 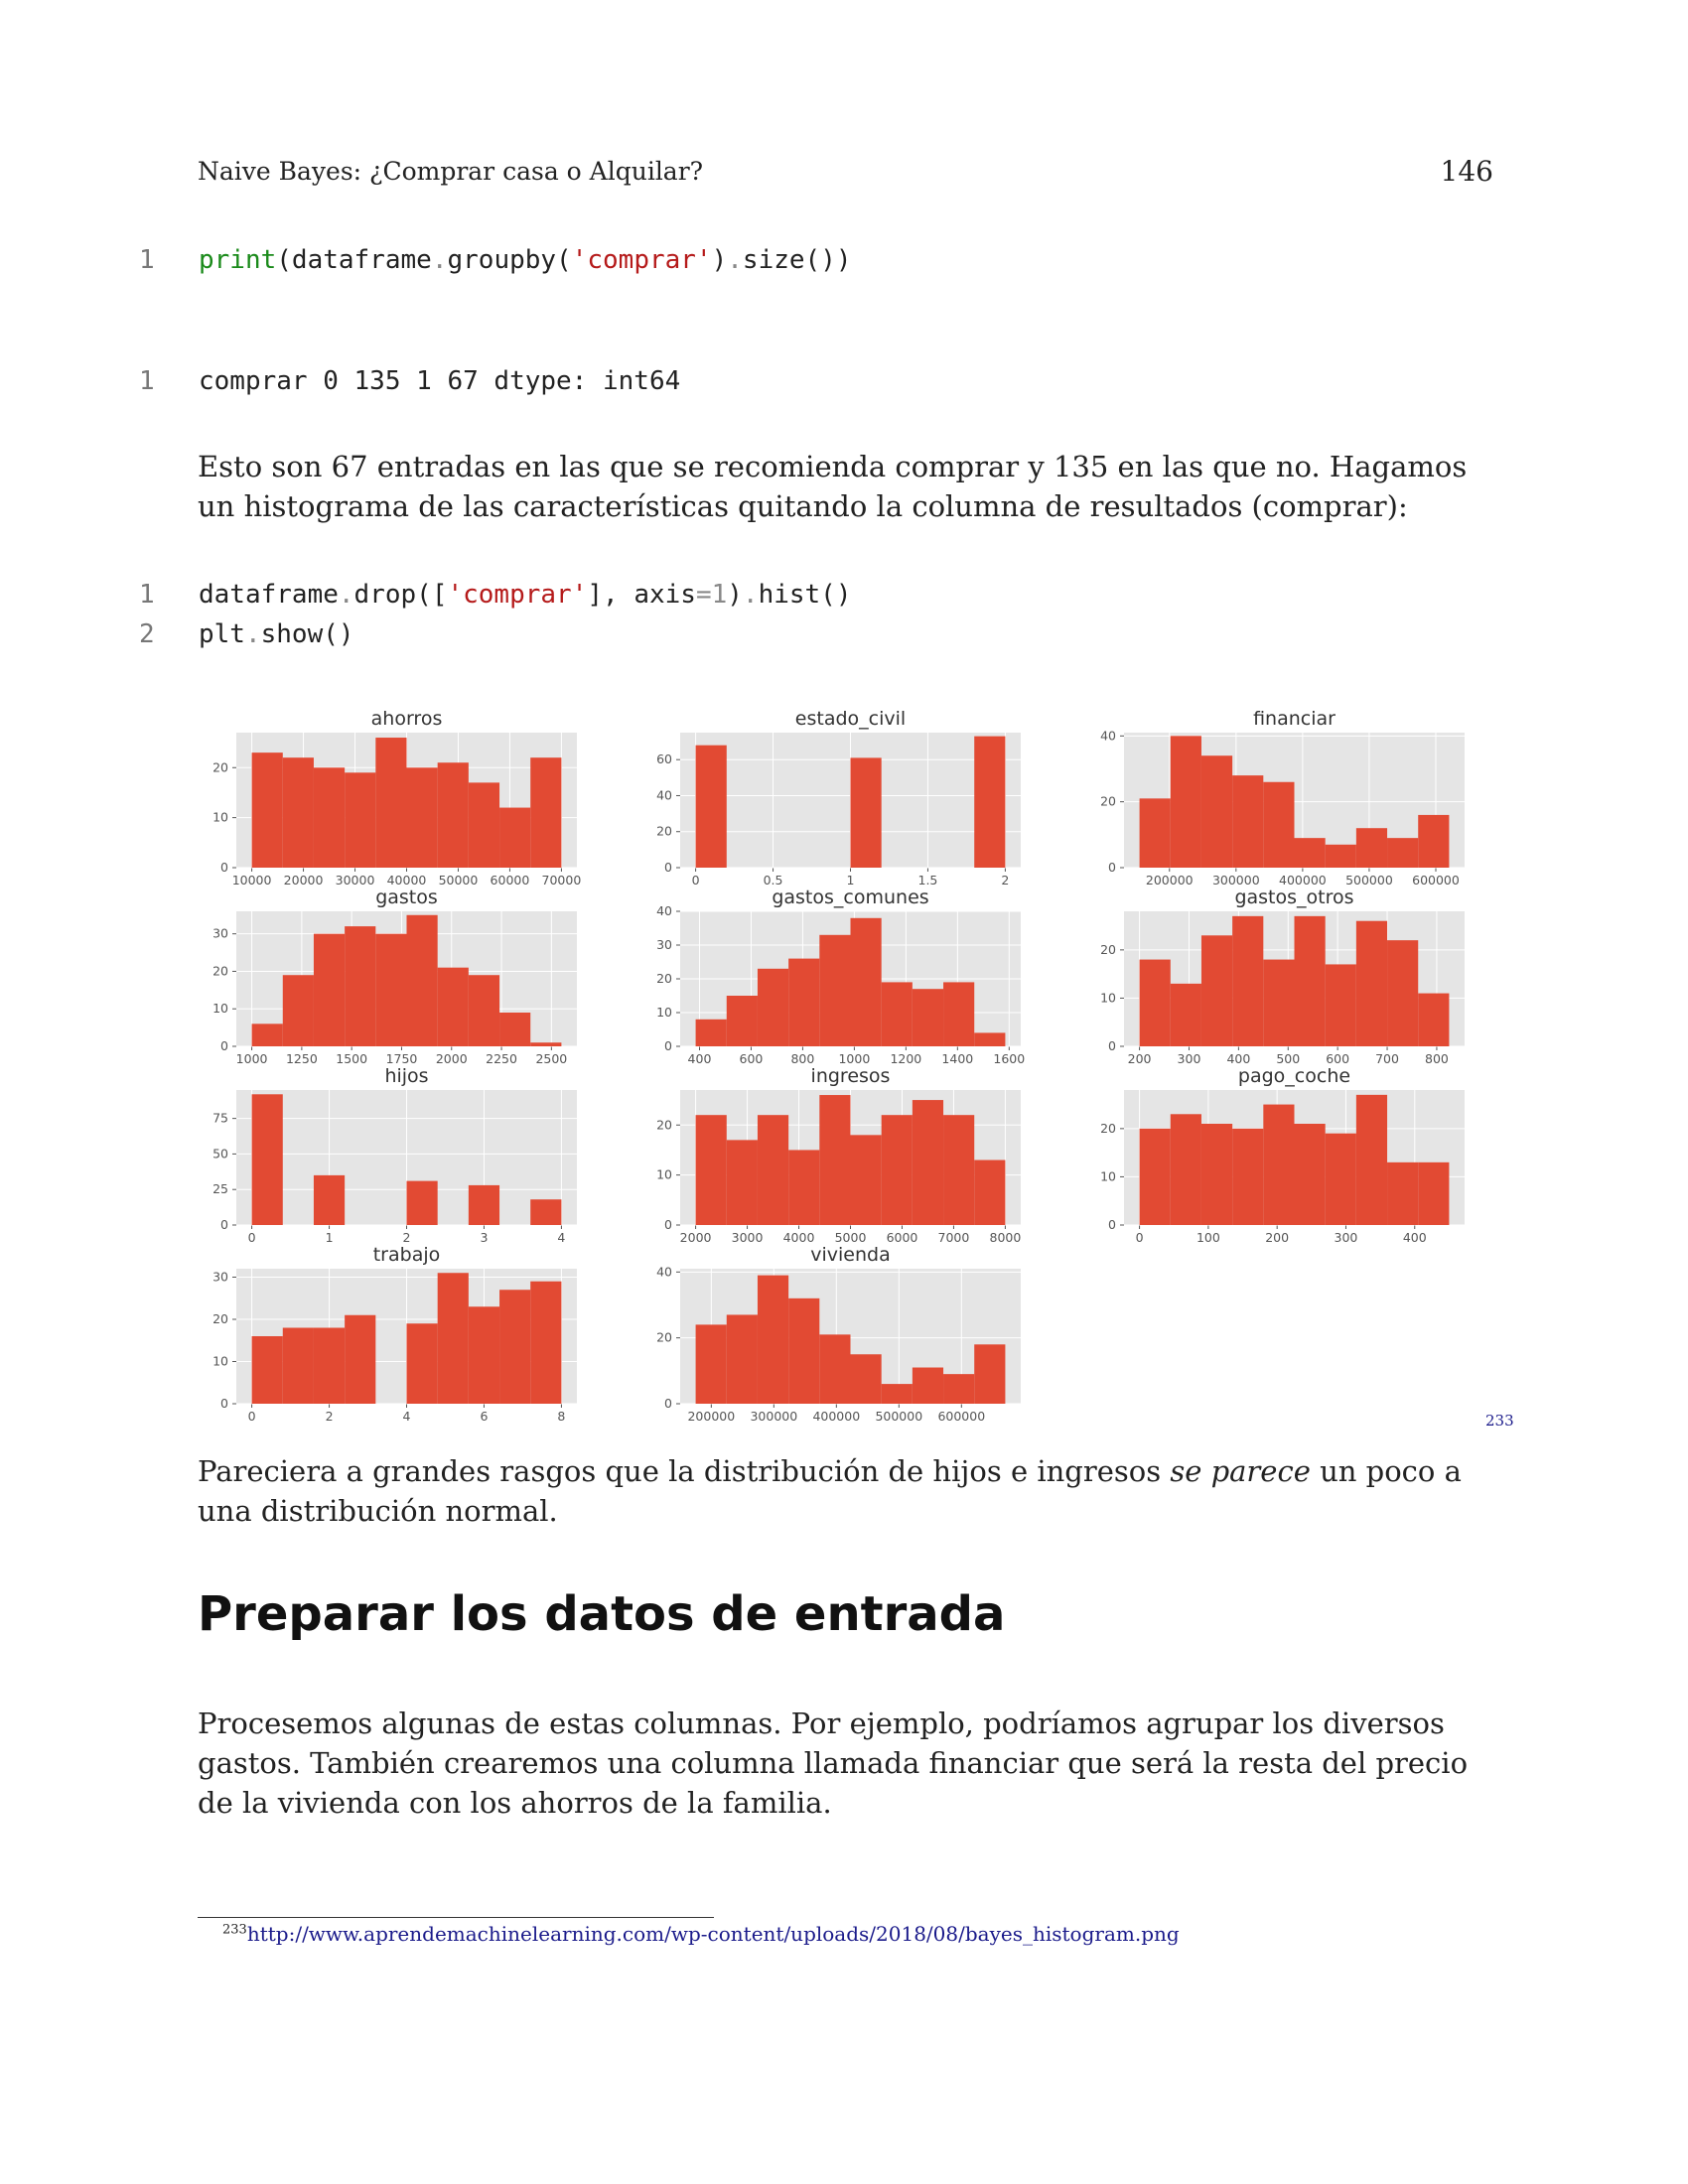 What do you see at coordinates (238, 260) in the screenshot?
I see `code-token: print` at bounding box center [238, 260].